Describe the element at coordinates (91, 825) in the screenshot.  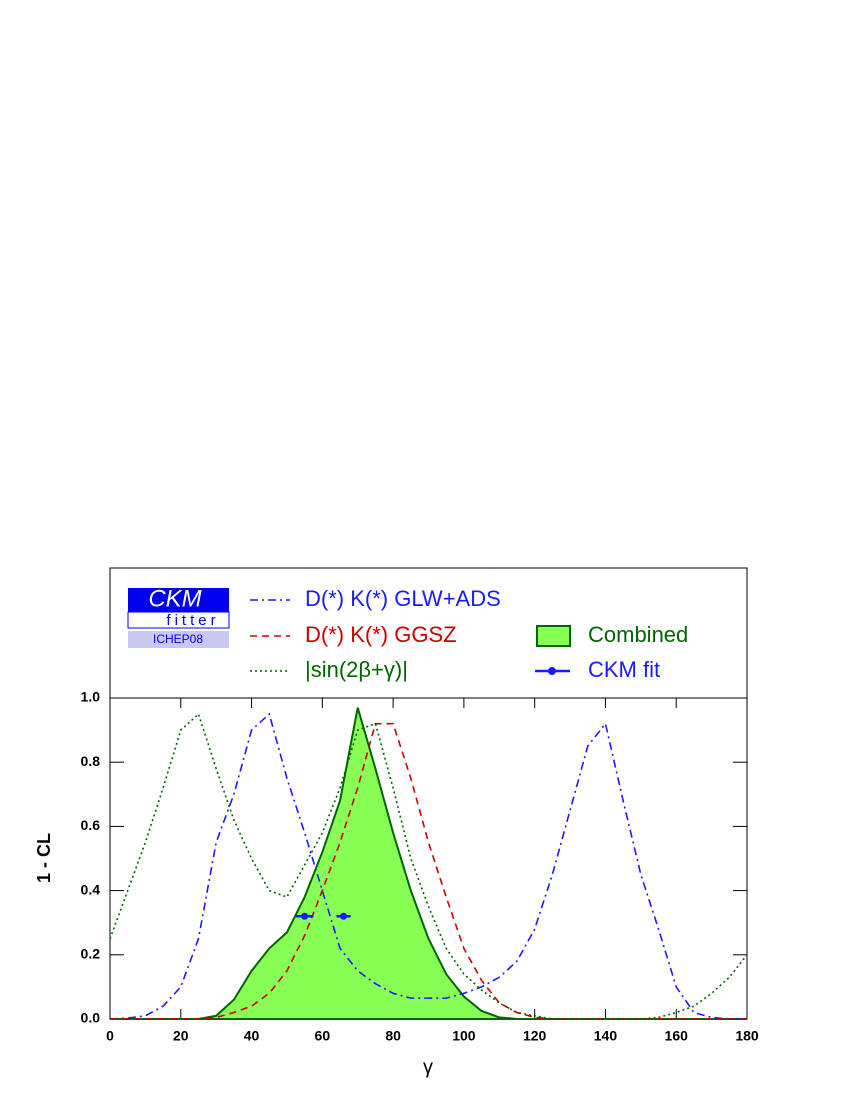
I see `y-tick-label: 0.6` at that location.